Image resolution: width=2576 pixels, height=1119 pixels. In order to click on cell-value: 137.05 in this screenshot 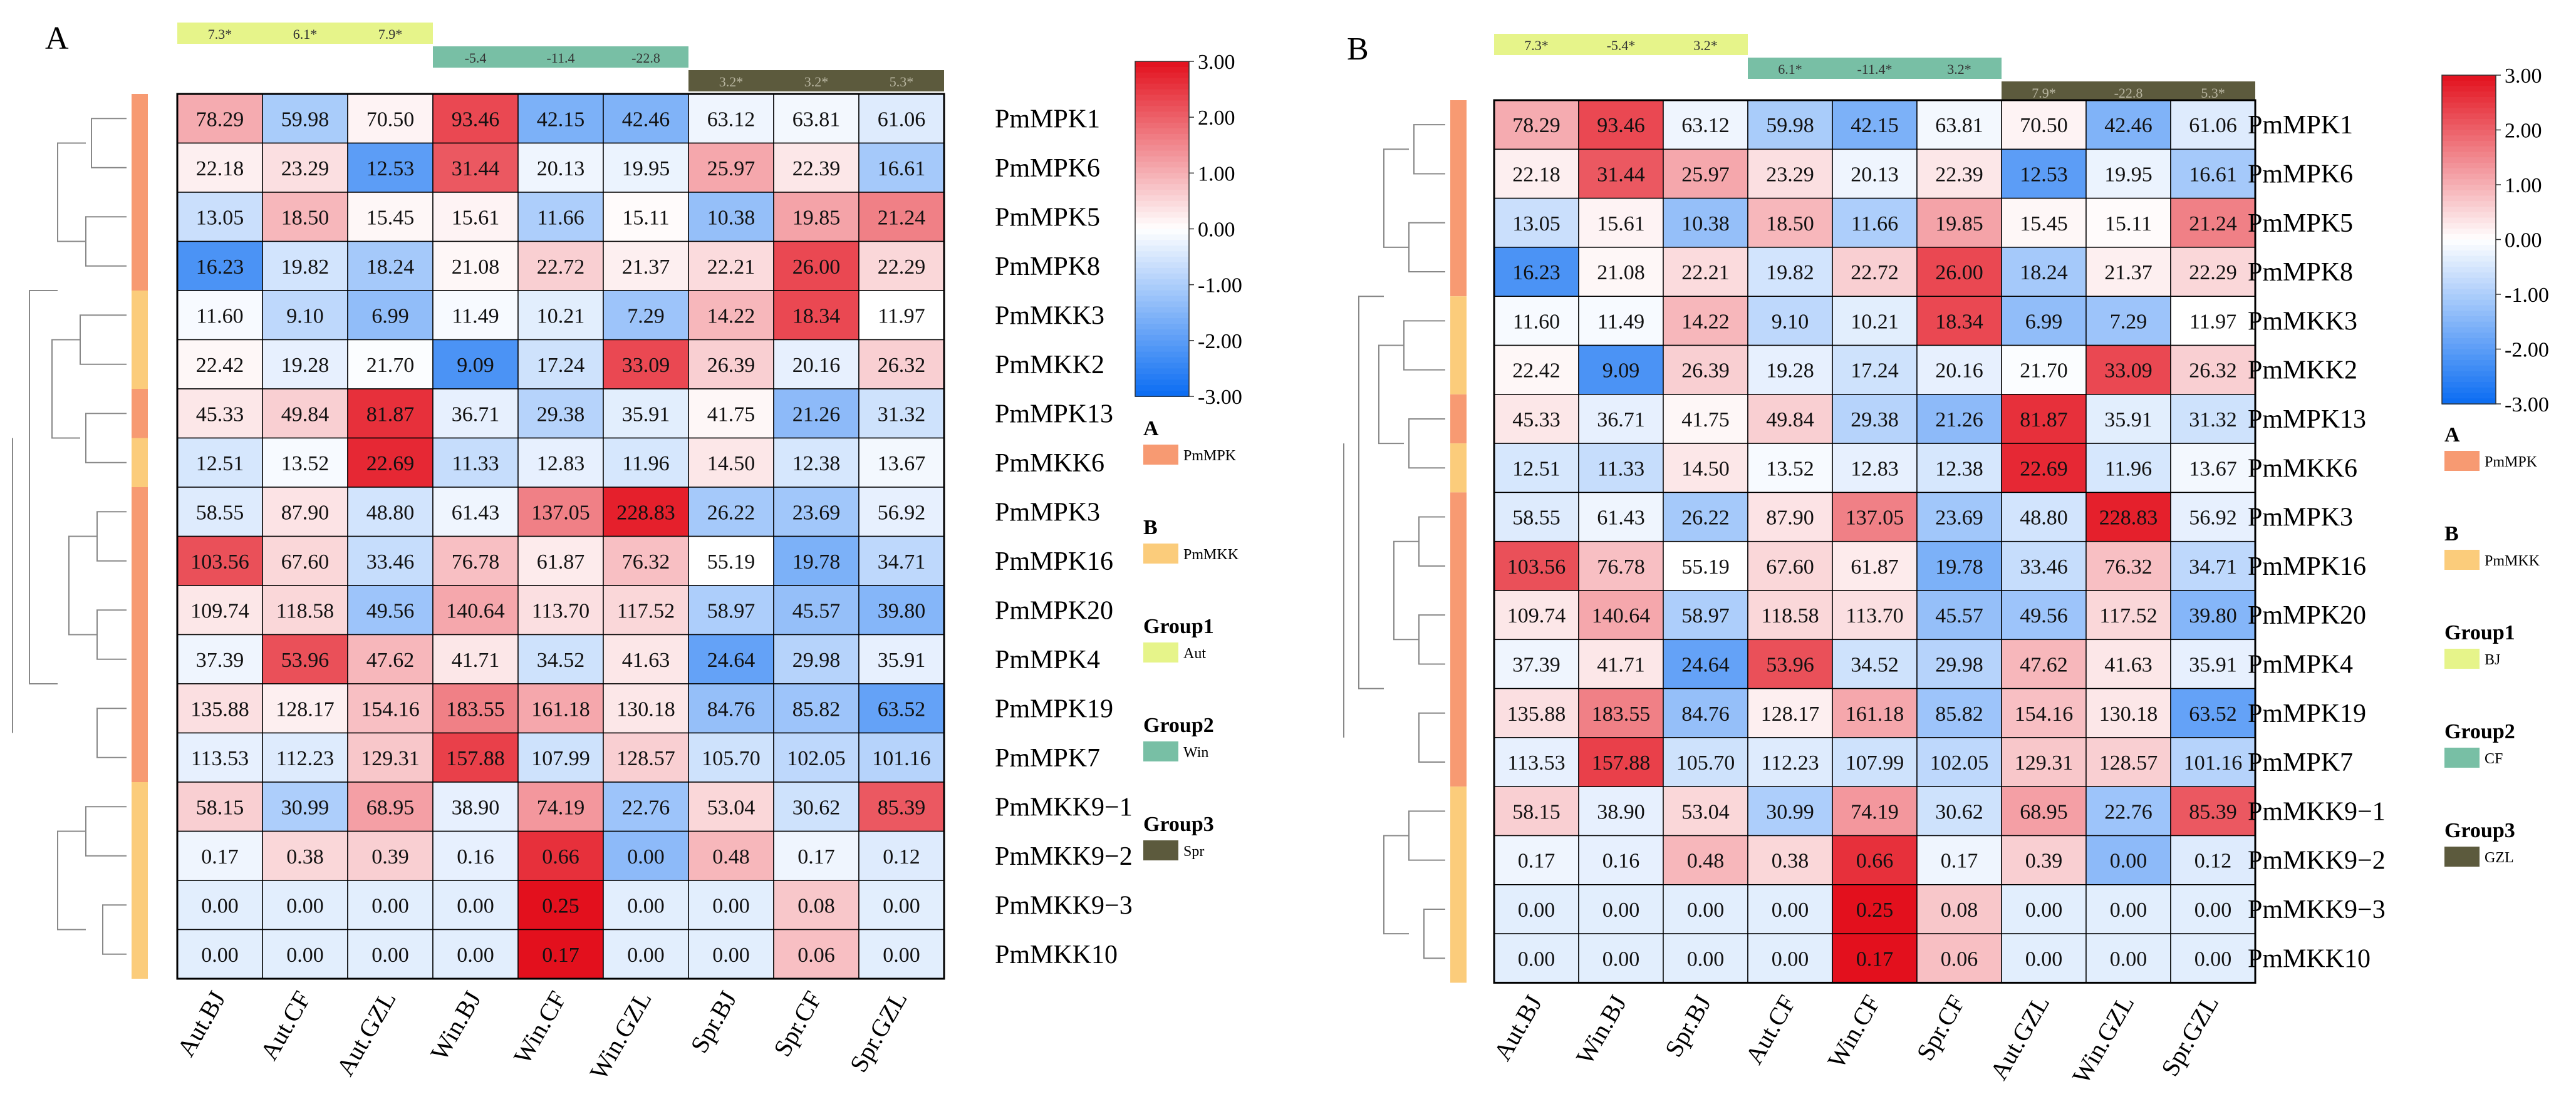, I will do `click(1875, 518)`.